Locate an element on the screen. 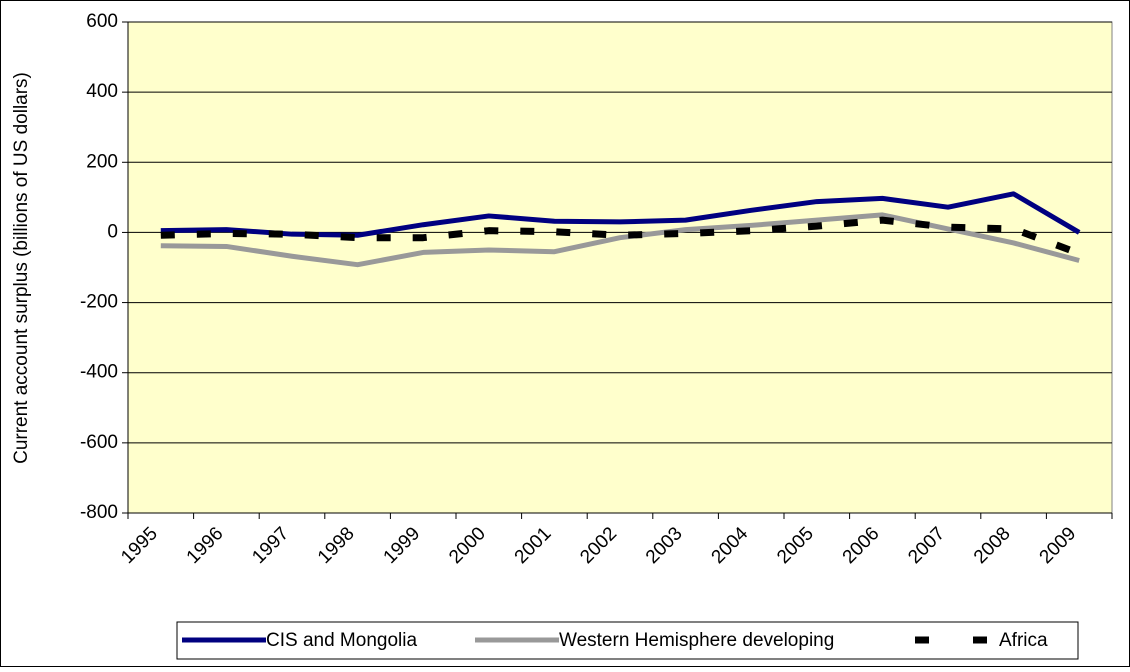  y-tick-label: 600 is located at coordinates (102, 21).